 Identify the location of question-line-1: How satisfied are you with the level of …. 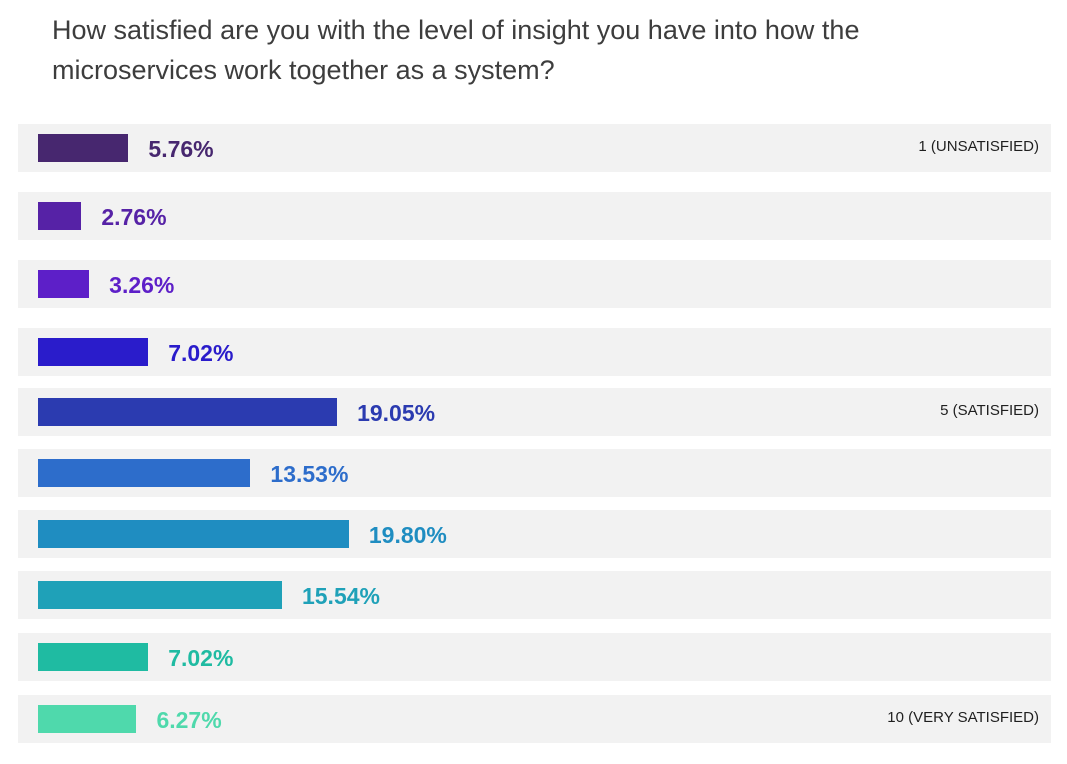
(456, 30).